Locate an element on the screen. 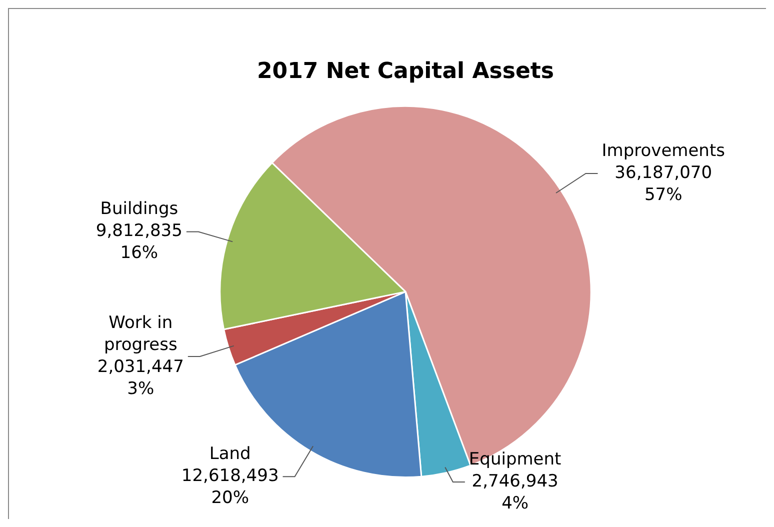 The height and width of the screenshot is (527, 774). slice-label: Land is located at coordinates (230, 454).